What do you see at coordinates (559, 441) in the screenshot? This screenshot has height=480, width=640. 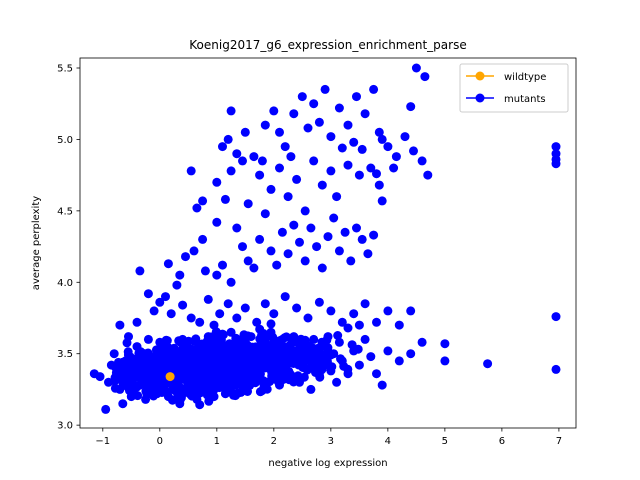 I see `x-tick-label: 7` at bounding box center [559, 441].